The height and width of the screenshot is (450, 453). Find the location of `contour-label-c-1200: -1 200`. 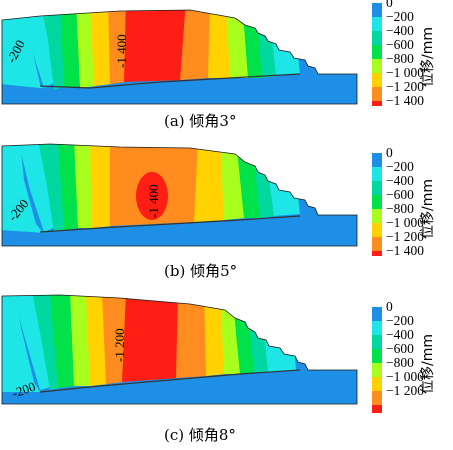

contour-label-c-1200: -1 200 is located at coordinates (119, 345).